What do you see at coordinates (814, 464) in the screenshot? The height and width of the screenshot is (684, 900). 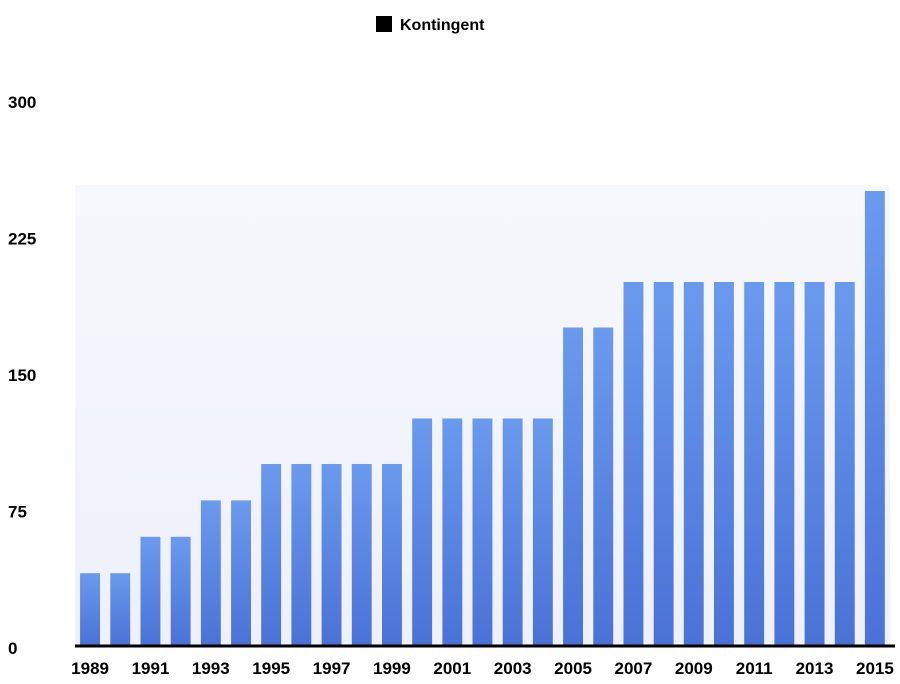 I see `bar-2013` at bounding box center [814, 464].